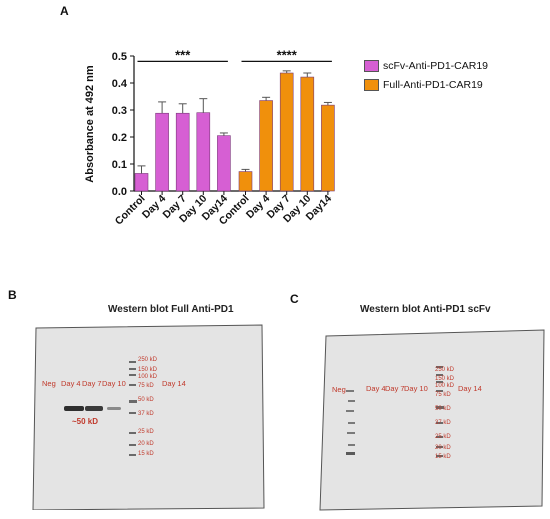  I want to click on band-day10, so click(114, 408).